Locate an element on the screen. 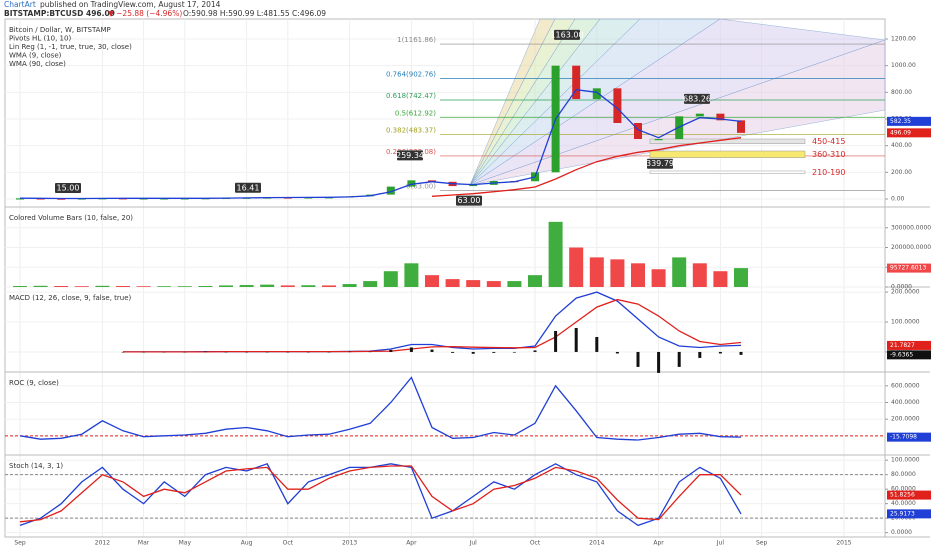 This screenshot has width=932, height=550. fib-label: 0.5(612.92) is located at coordinates (415, 113).